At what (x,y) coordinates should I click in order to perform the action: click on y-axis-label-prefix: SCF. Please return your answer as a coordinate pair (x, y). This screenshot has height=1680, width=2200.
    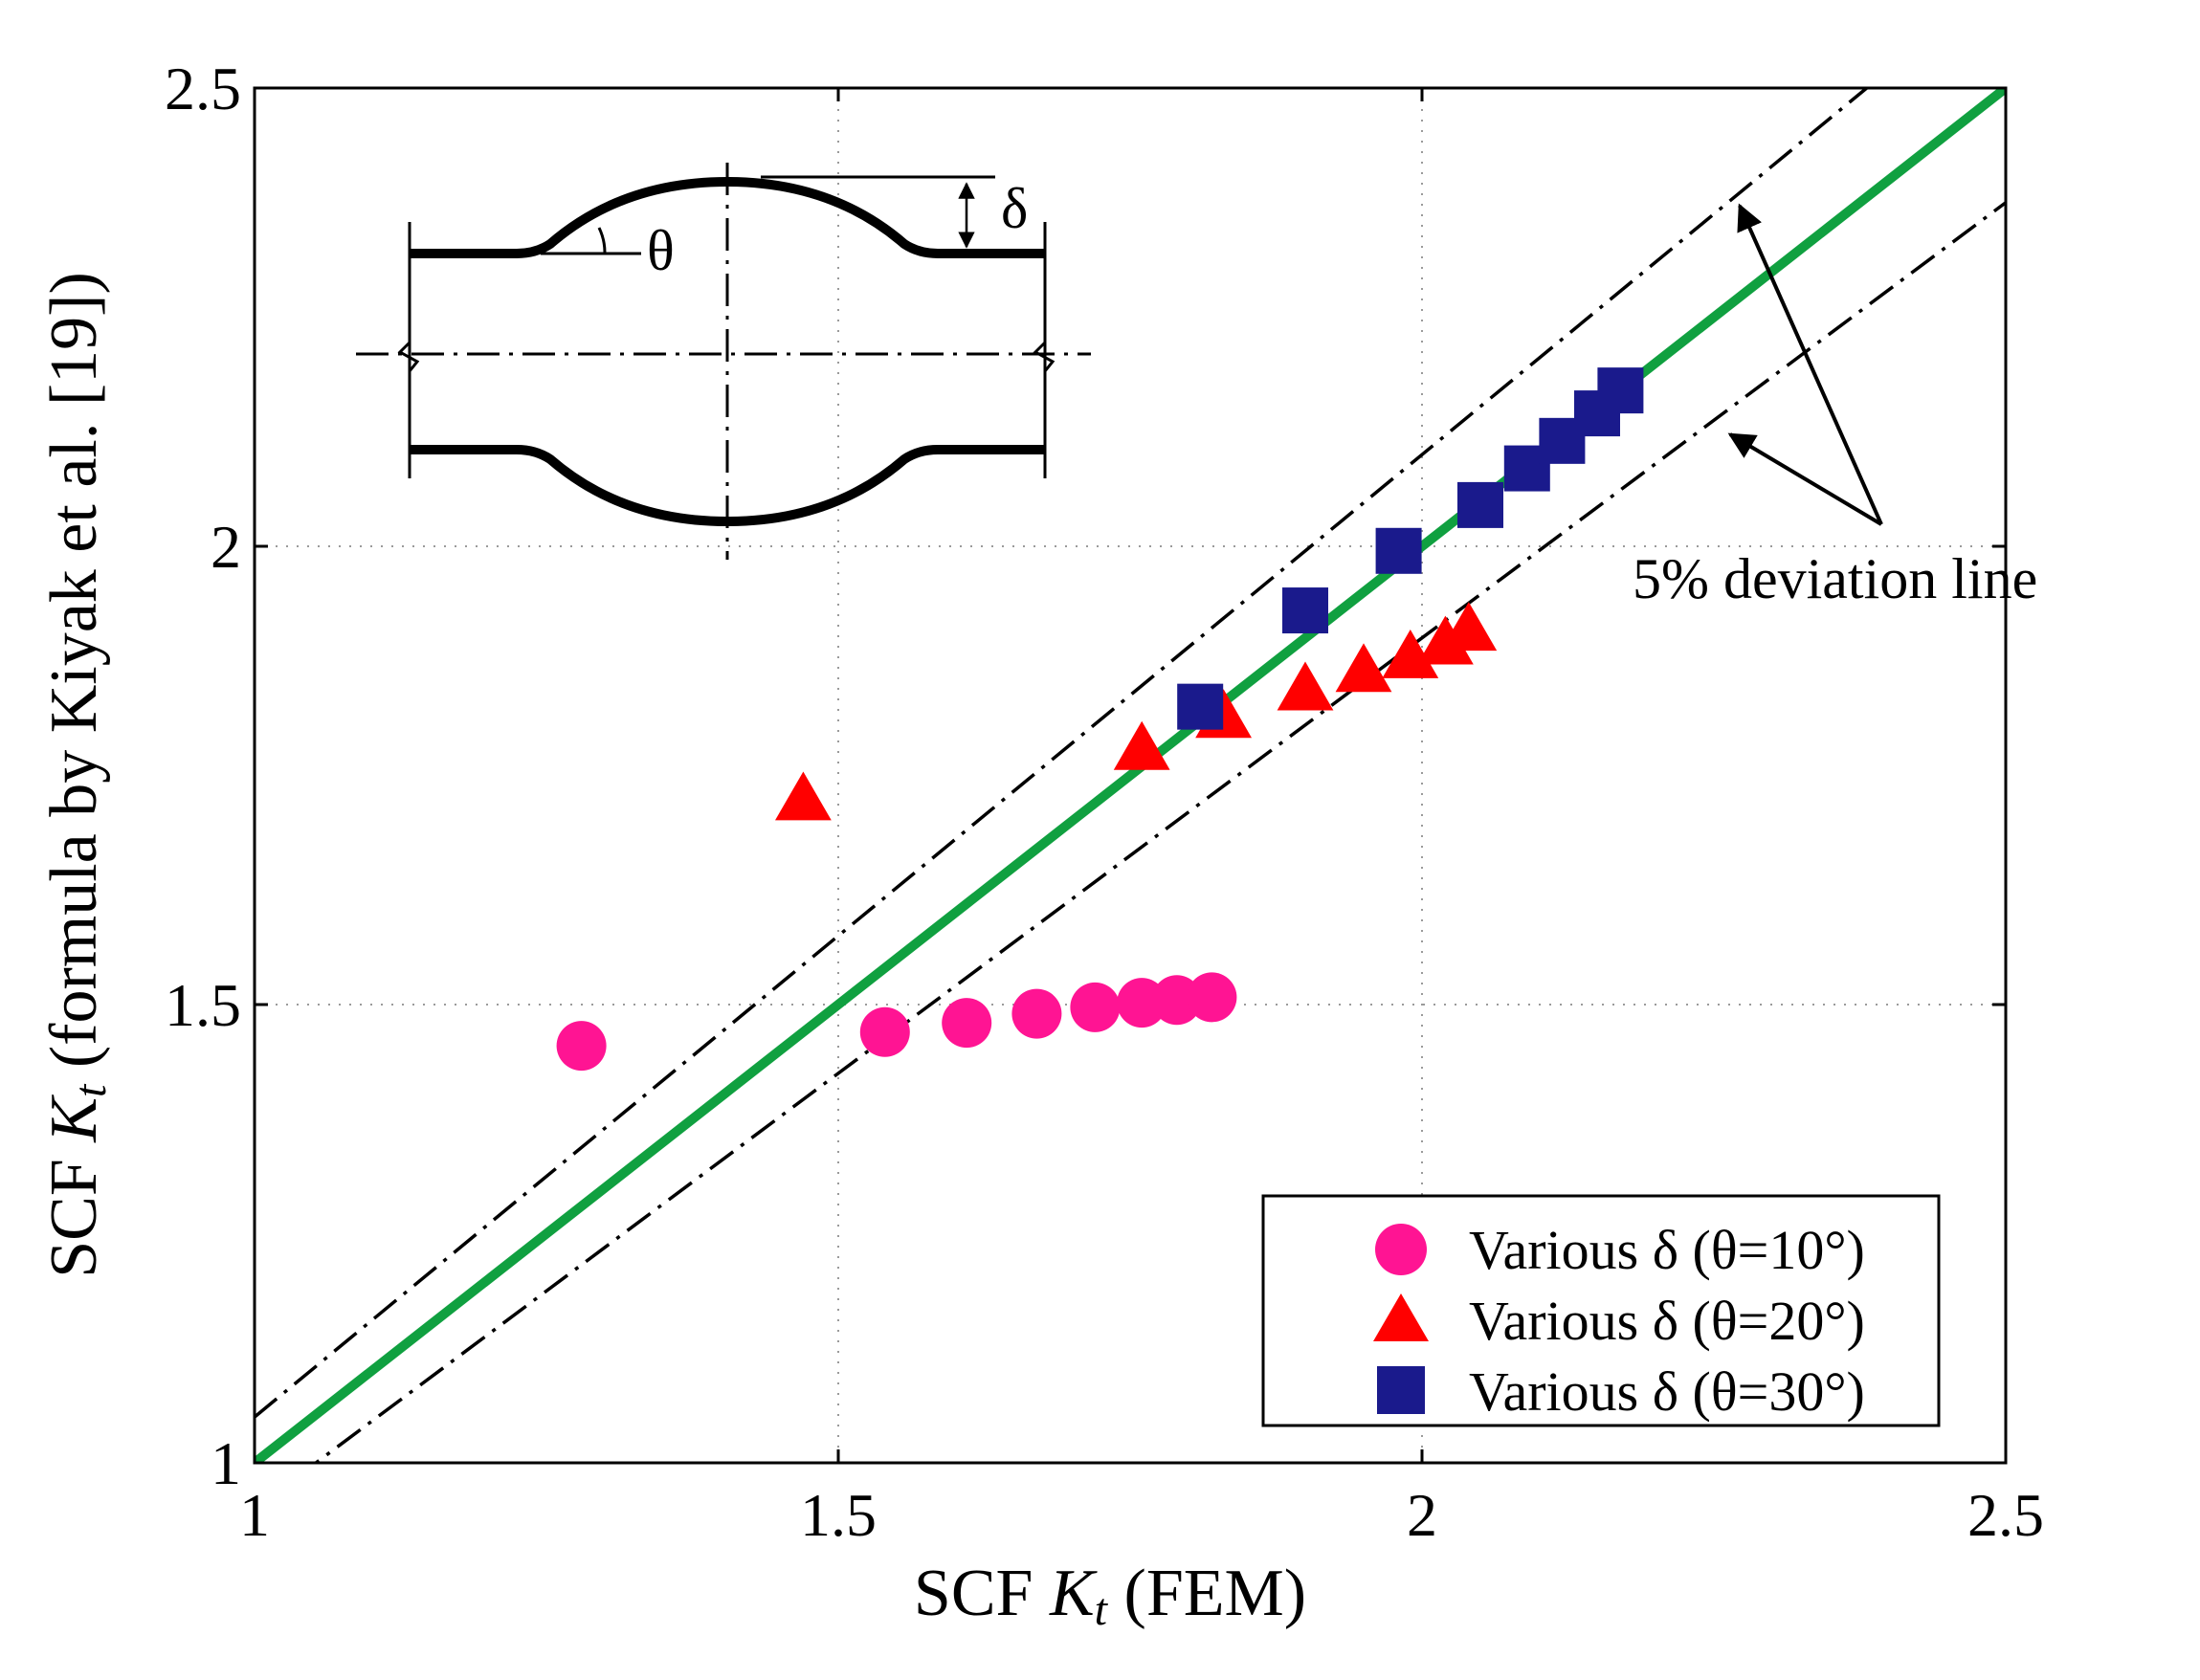
    Looking at the image, I should click on (74, 1210).